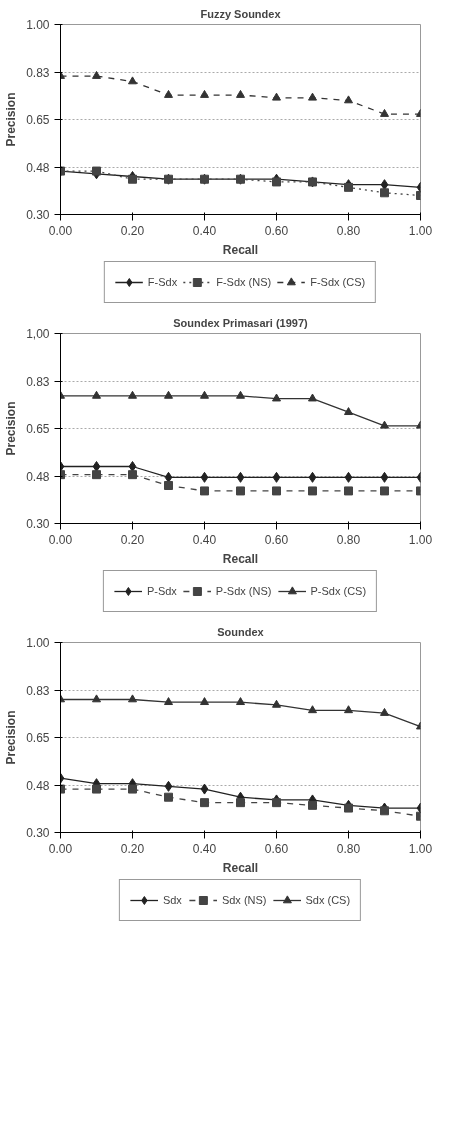 This screenshot has height=1132, width=475. Describe the element at coordinates (172, 900) in the screenshot. I see `legend-label: Sdx` at that location.